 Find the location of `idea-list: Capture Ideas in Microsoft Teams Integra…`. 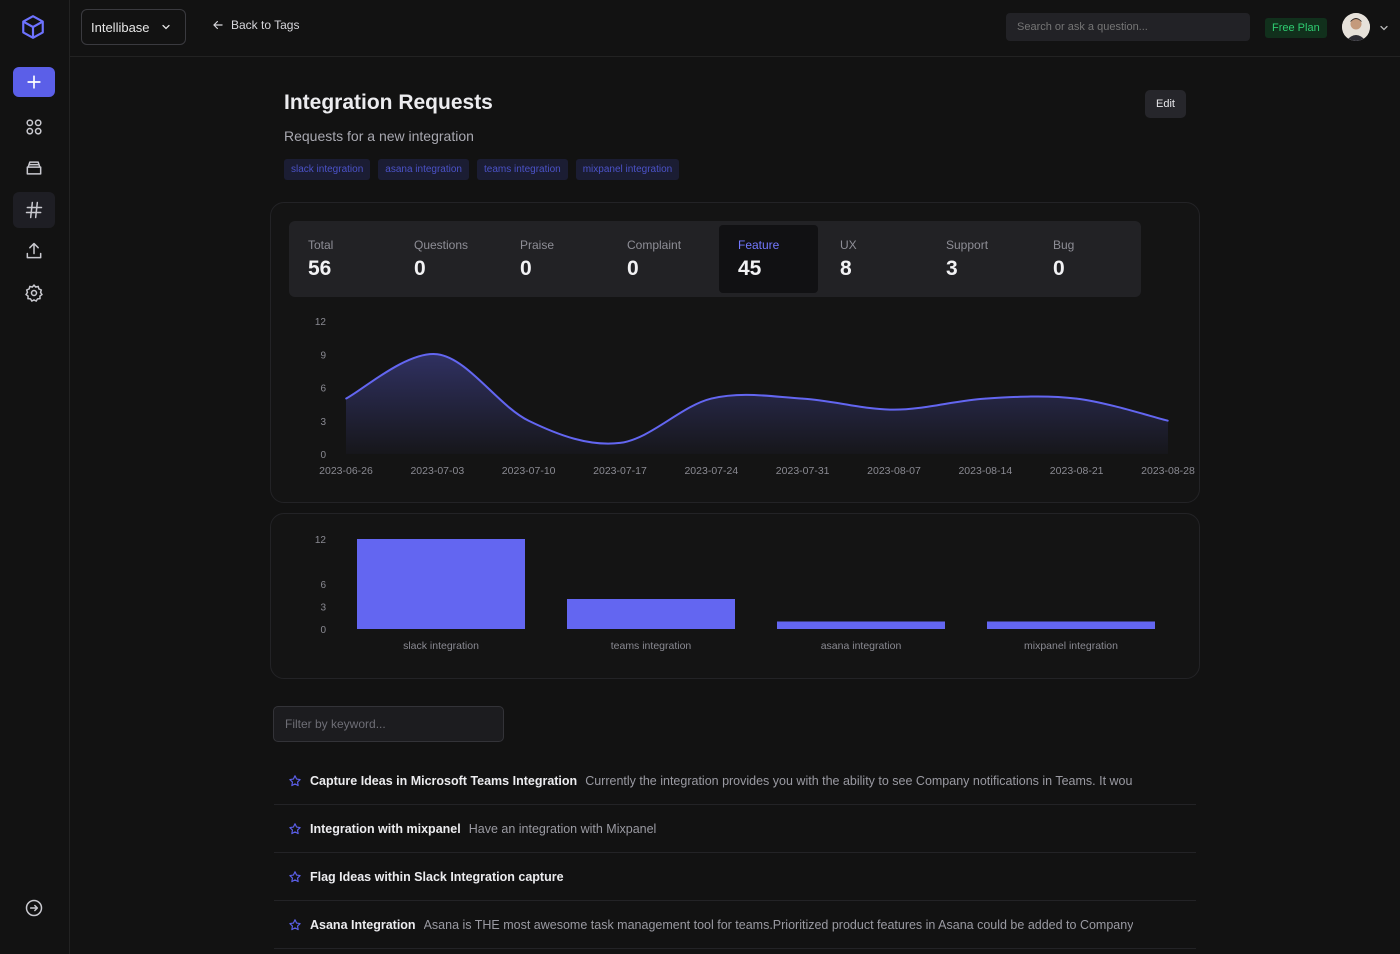

idea-list: Capture Ideas in Microsoft Teams Integra… is located at coordinates (735, 853).